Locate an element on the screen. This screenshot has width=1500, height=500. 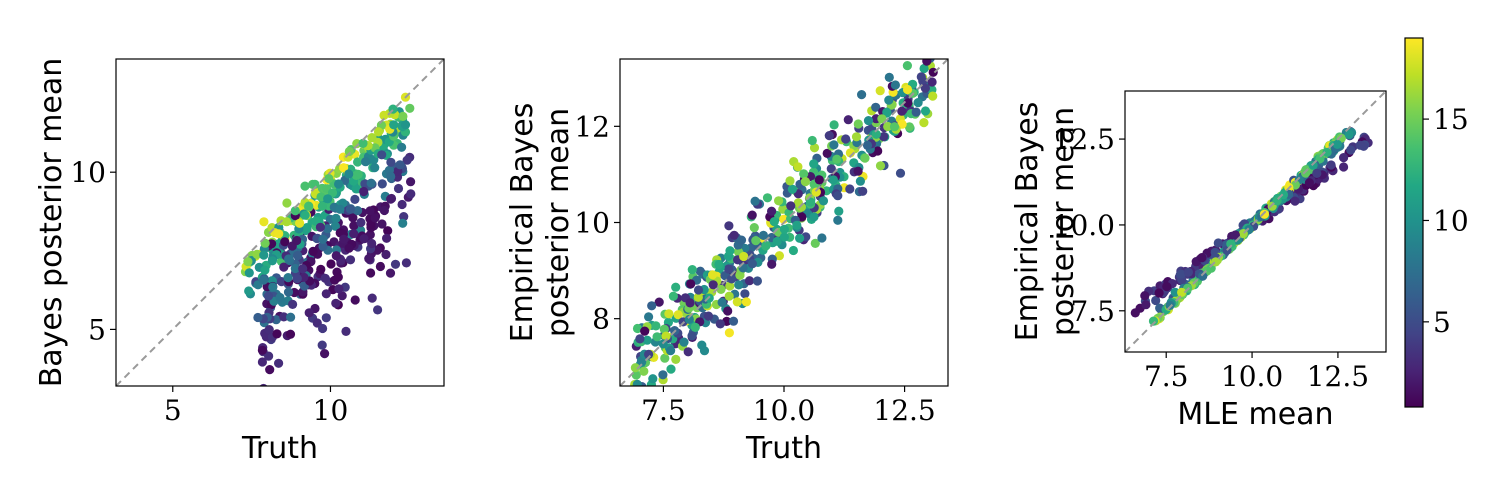
x-tick-label: 5 is located at coordinates (173, 410).